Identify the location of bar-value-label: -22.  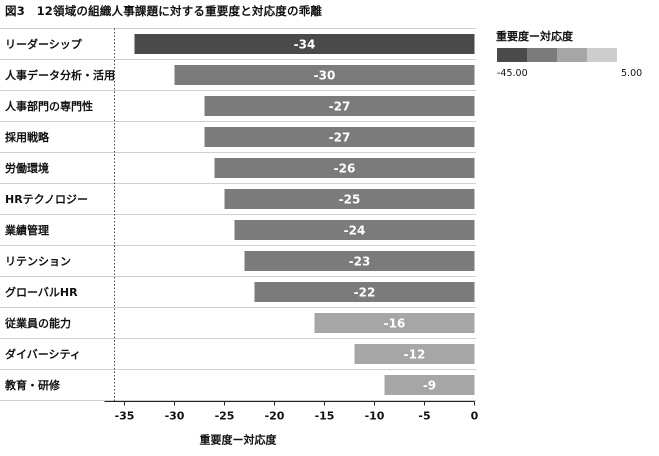
(365, 293).